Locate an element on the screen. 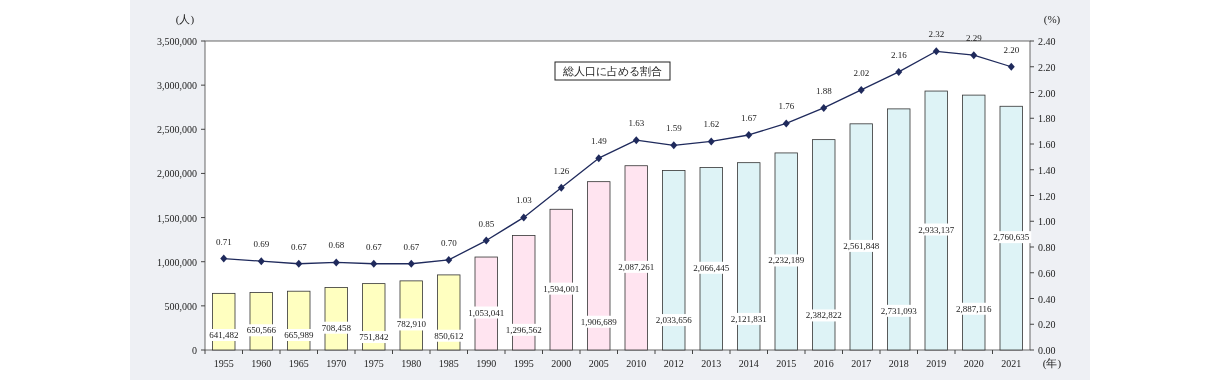  data-label: 2,561,848 is located at coordinates (861, 245).